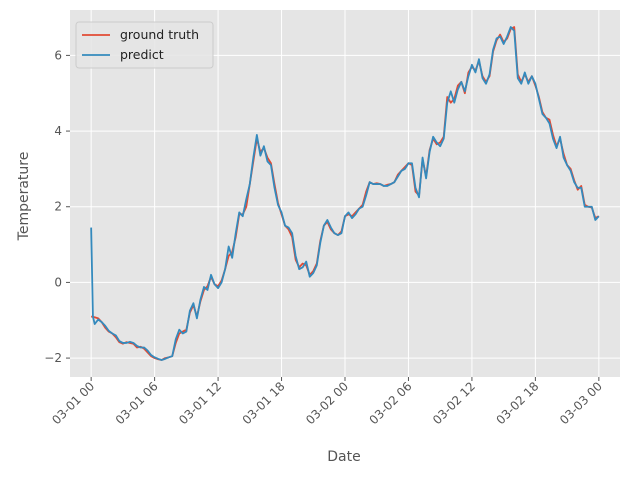 The width and height of the screenshot is (640, 480). I want to click on legend: ground truth predict, so click(144, 45).